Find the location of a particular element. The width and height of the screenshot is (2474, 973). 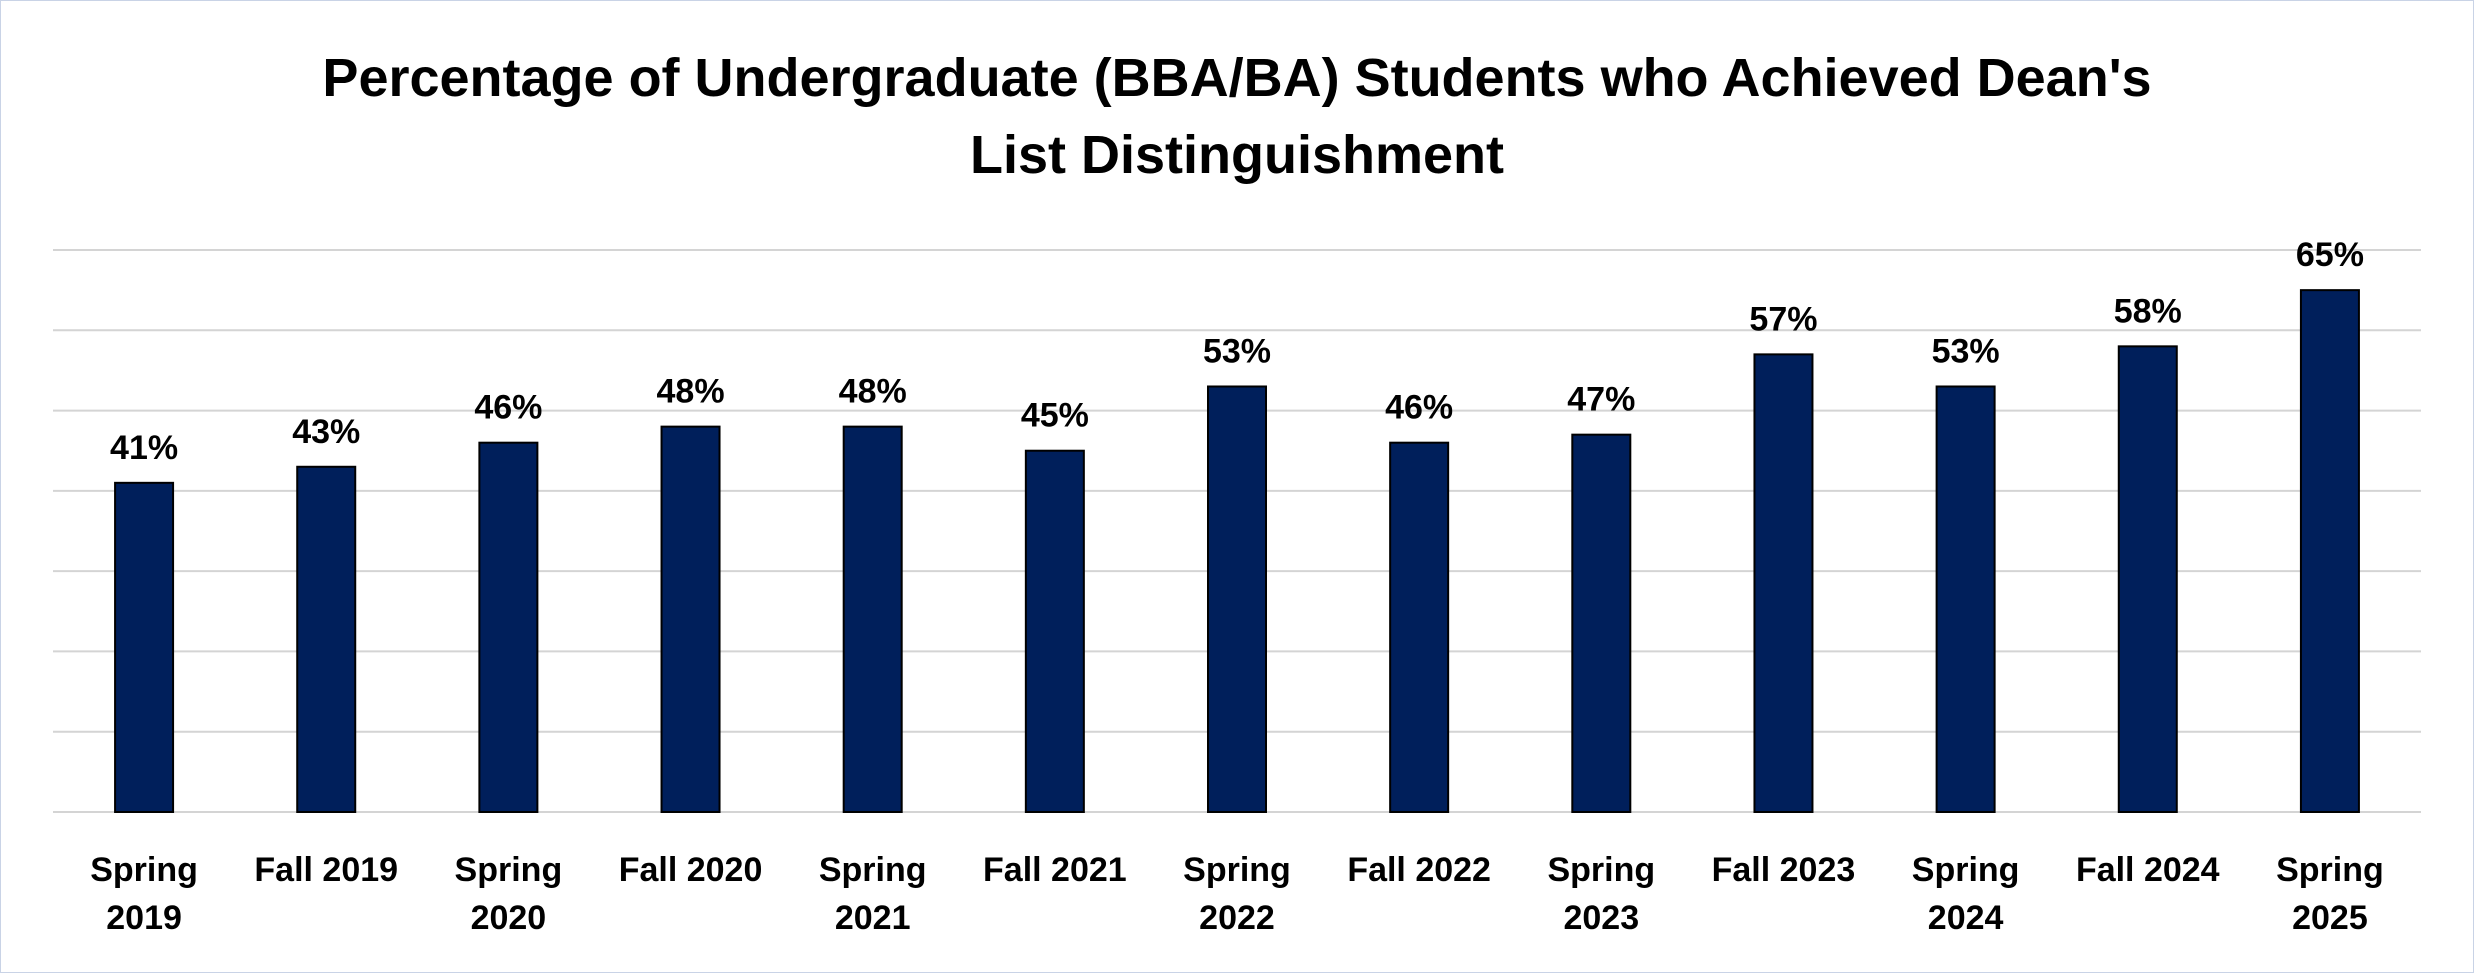

x-tick-label-line: Fall 2023 is located at coordinates (1784, 870).